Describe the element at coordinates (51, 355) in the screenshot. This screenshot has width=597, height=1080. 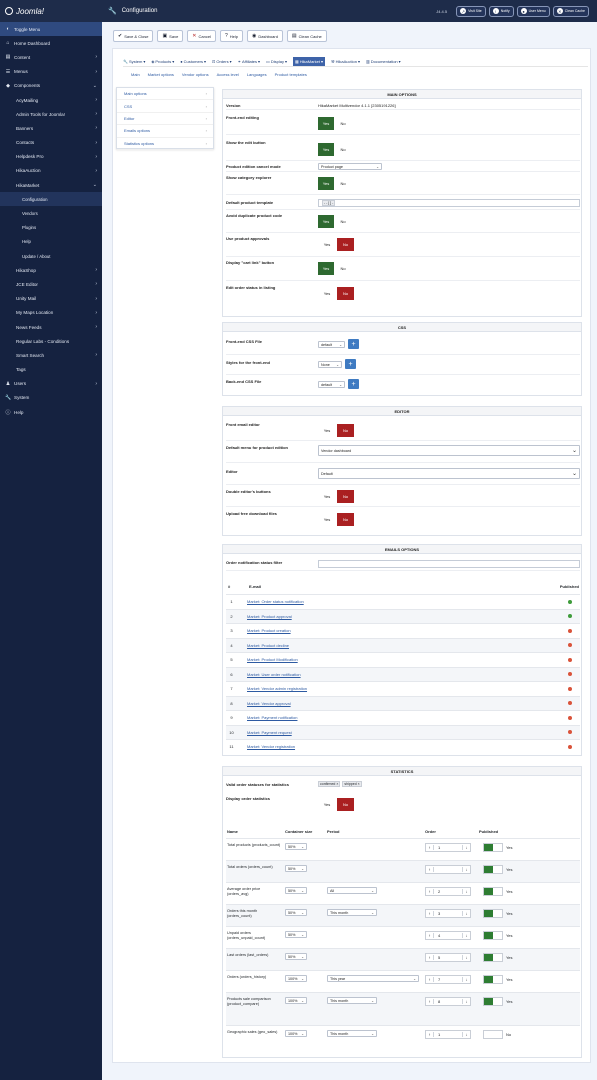
I see `sidebar-item-smart-search: Smart Search ›` at that location.